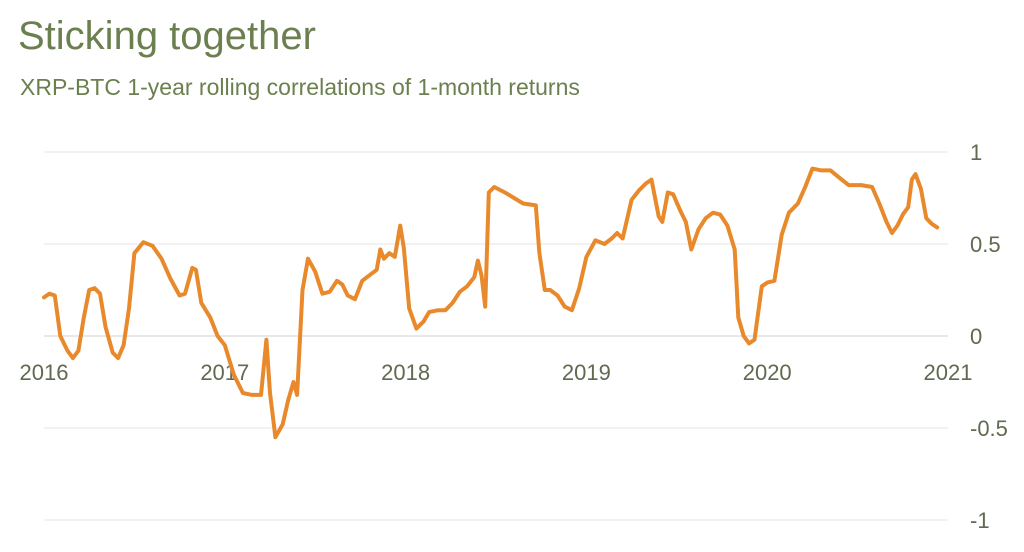  I want to click on x-tick-label: 2019, so click(586, 372).